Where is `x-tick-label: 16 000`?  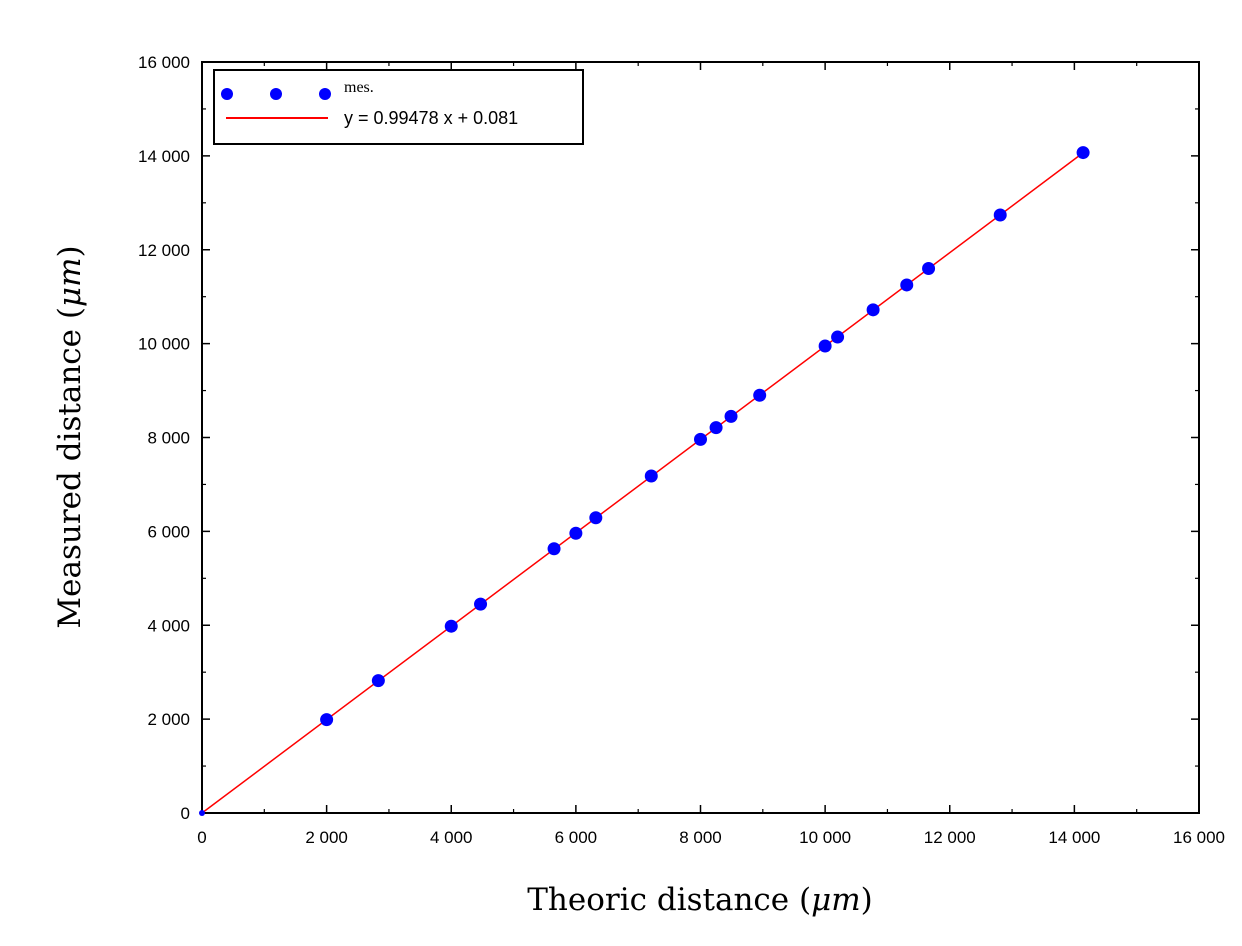 x-tick-label: 16 000 is located at coordinates (1199, 837).